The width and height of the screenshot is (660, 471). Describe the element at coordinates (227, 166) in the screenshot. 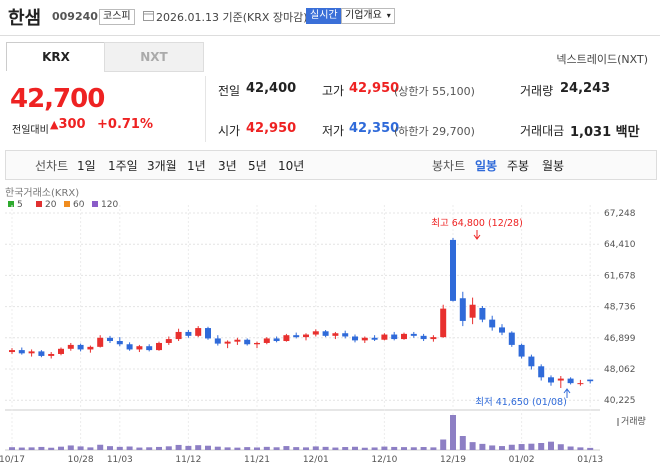

I see `period-tab: 3년` at that location.